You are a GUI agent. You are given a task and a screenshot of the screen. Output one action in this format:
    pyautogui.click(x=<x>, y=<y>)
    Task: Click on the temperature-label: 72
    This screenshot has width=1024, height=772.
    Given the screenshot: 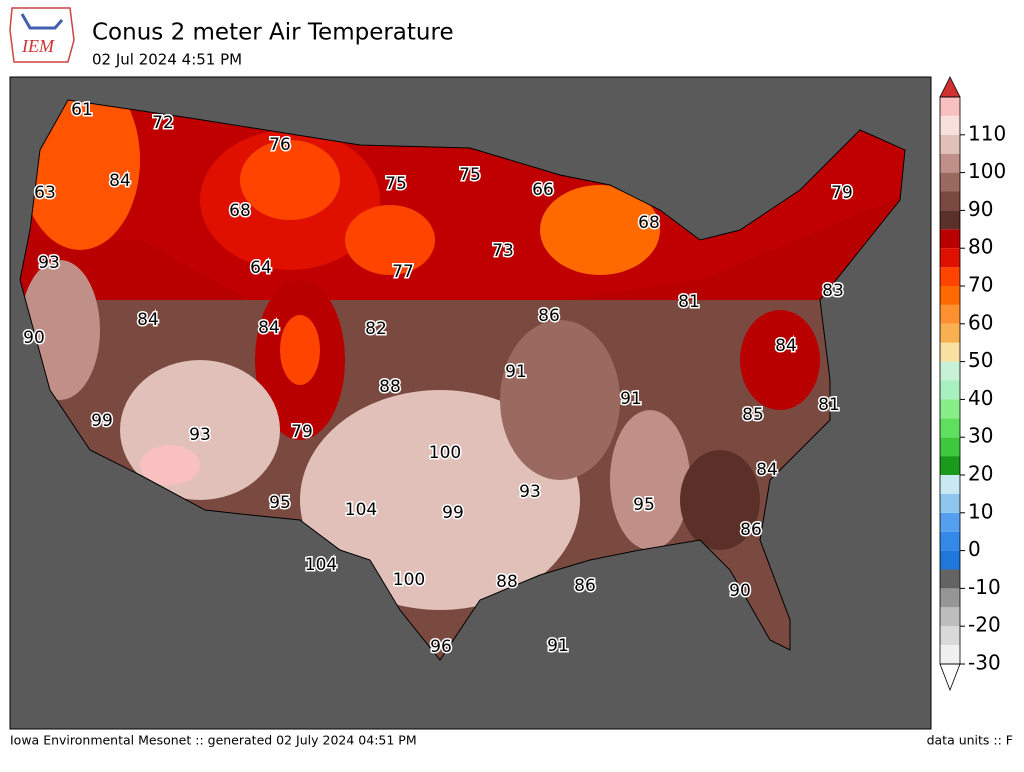 What is the action you would take?
    pyautogui.click(x=163, y=123)
    